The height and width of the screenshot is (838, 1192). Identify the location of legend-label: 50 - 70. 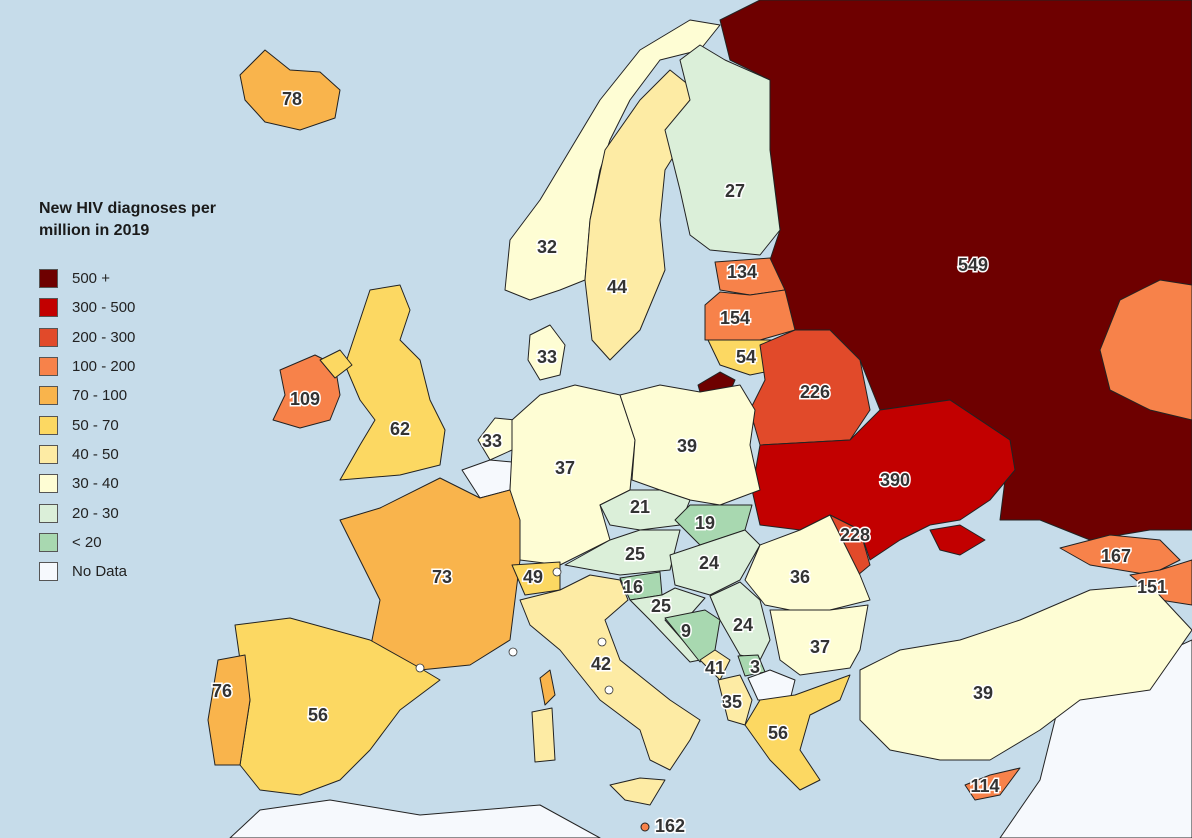
(95, 425).